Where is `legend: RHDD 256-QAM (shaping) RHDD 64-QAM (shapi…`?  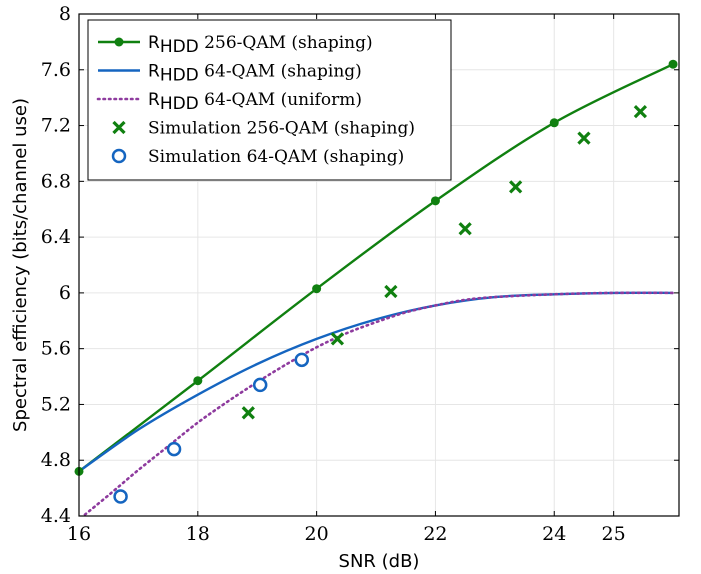
legend: RHDD 256-QAM (shaping) RHDD 64-QAM (shapi… is located at coordinates (269, 100).